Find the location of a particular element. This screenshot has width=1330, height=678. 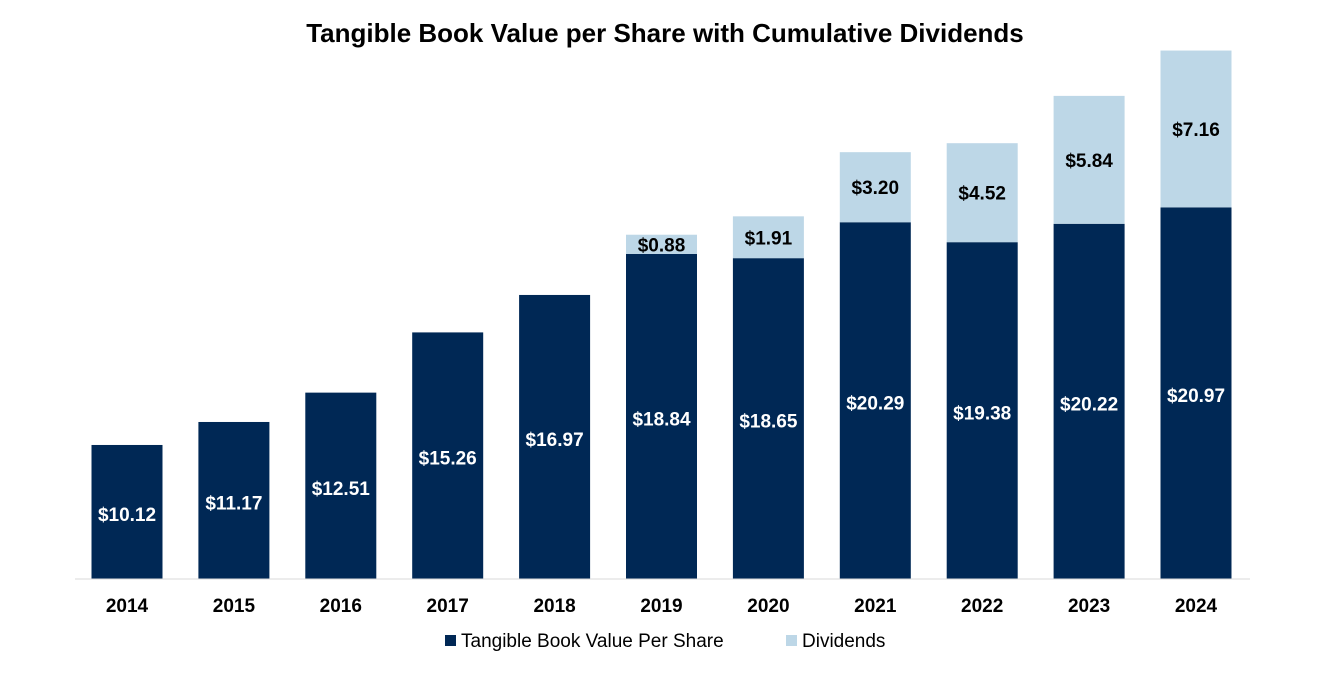

data-label-dividends-2021: $3.20 is located at coordinates (876, 188).